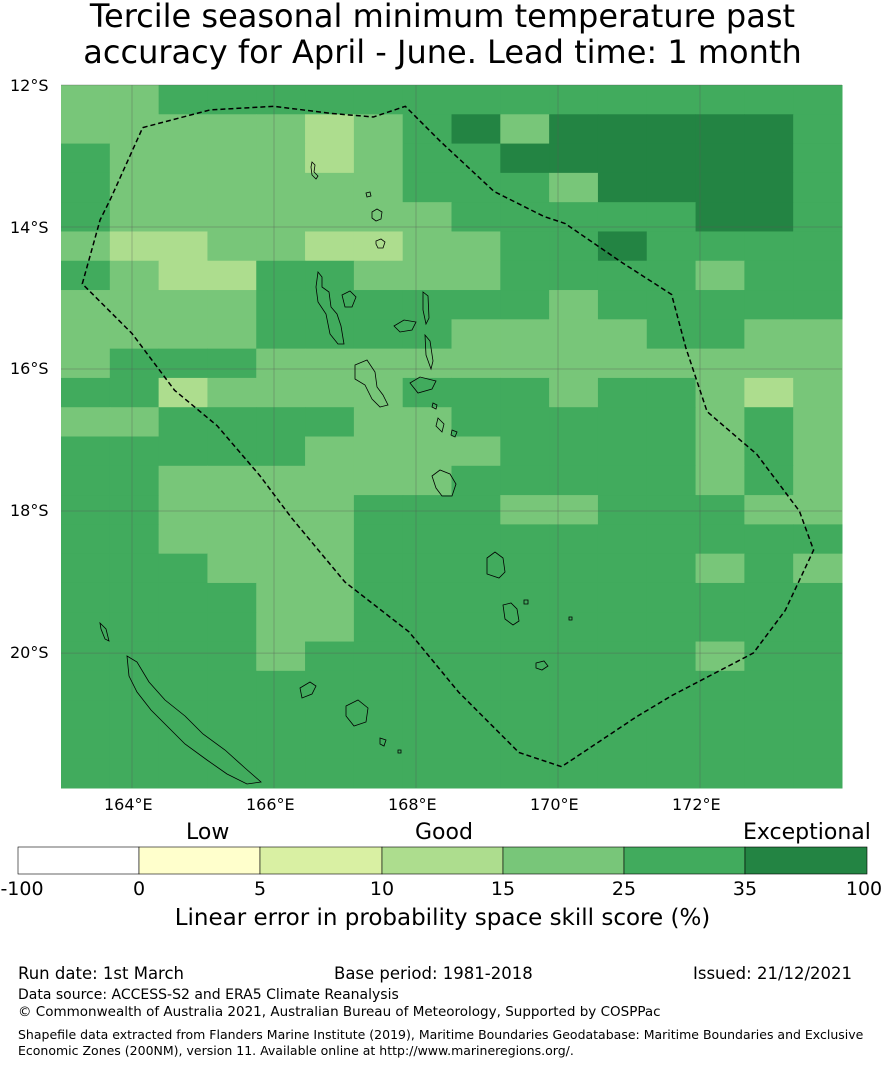 Image resolution: width=885 pixels, height=1065 pixels. I want to click on island-aniwa, so click(526, 602).